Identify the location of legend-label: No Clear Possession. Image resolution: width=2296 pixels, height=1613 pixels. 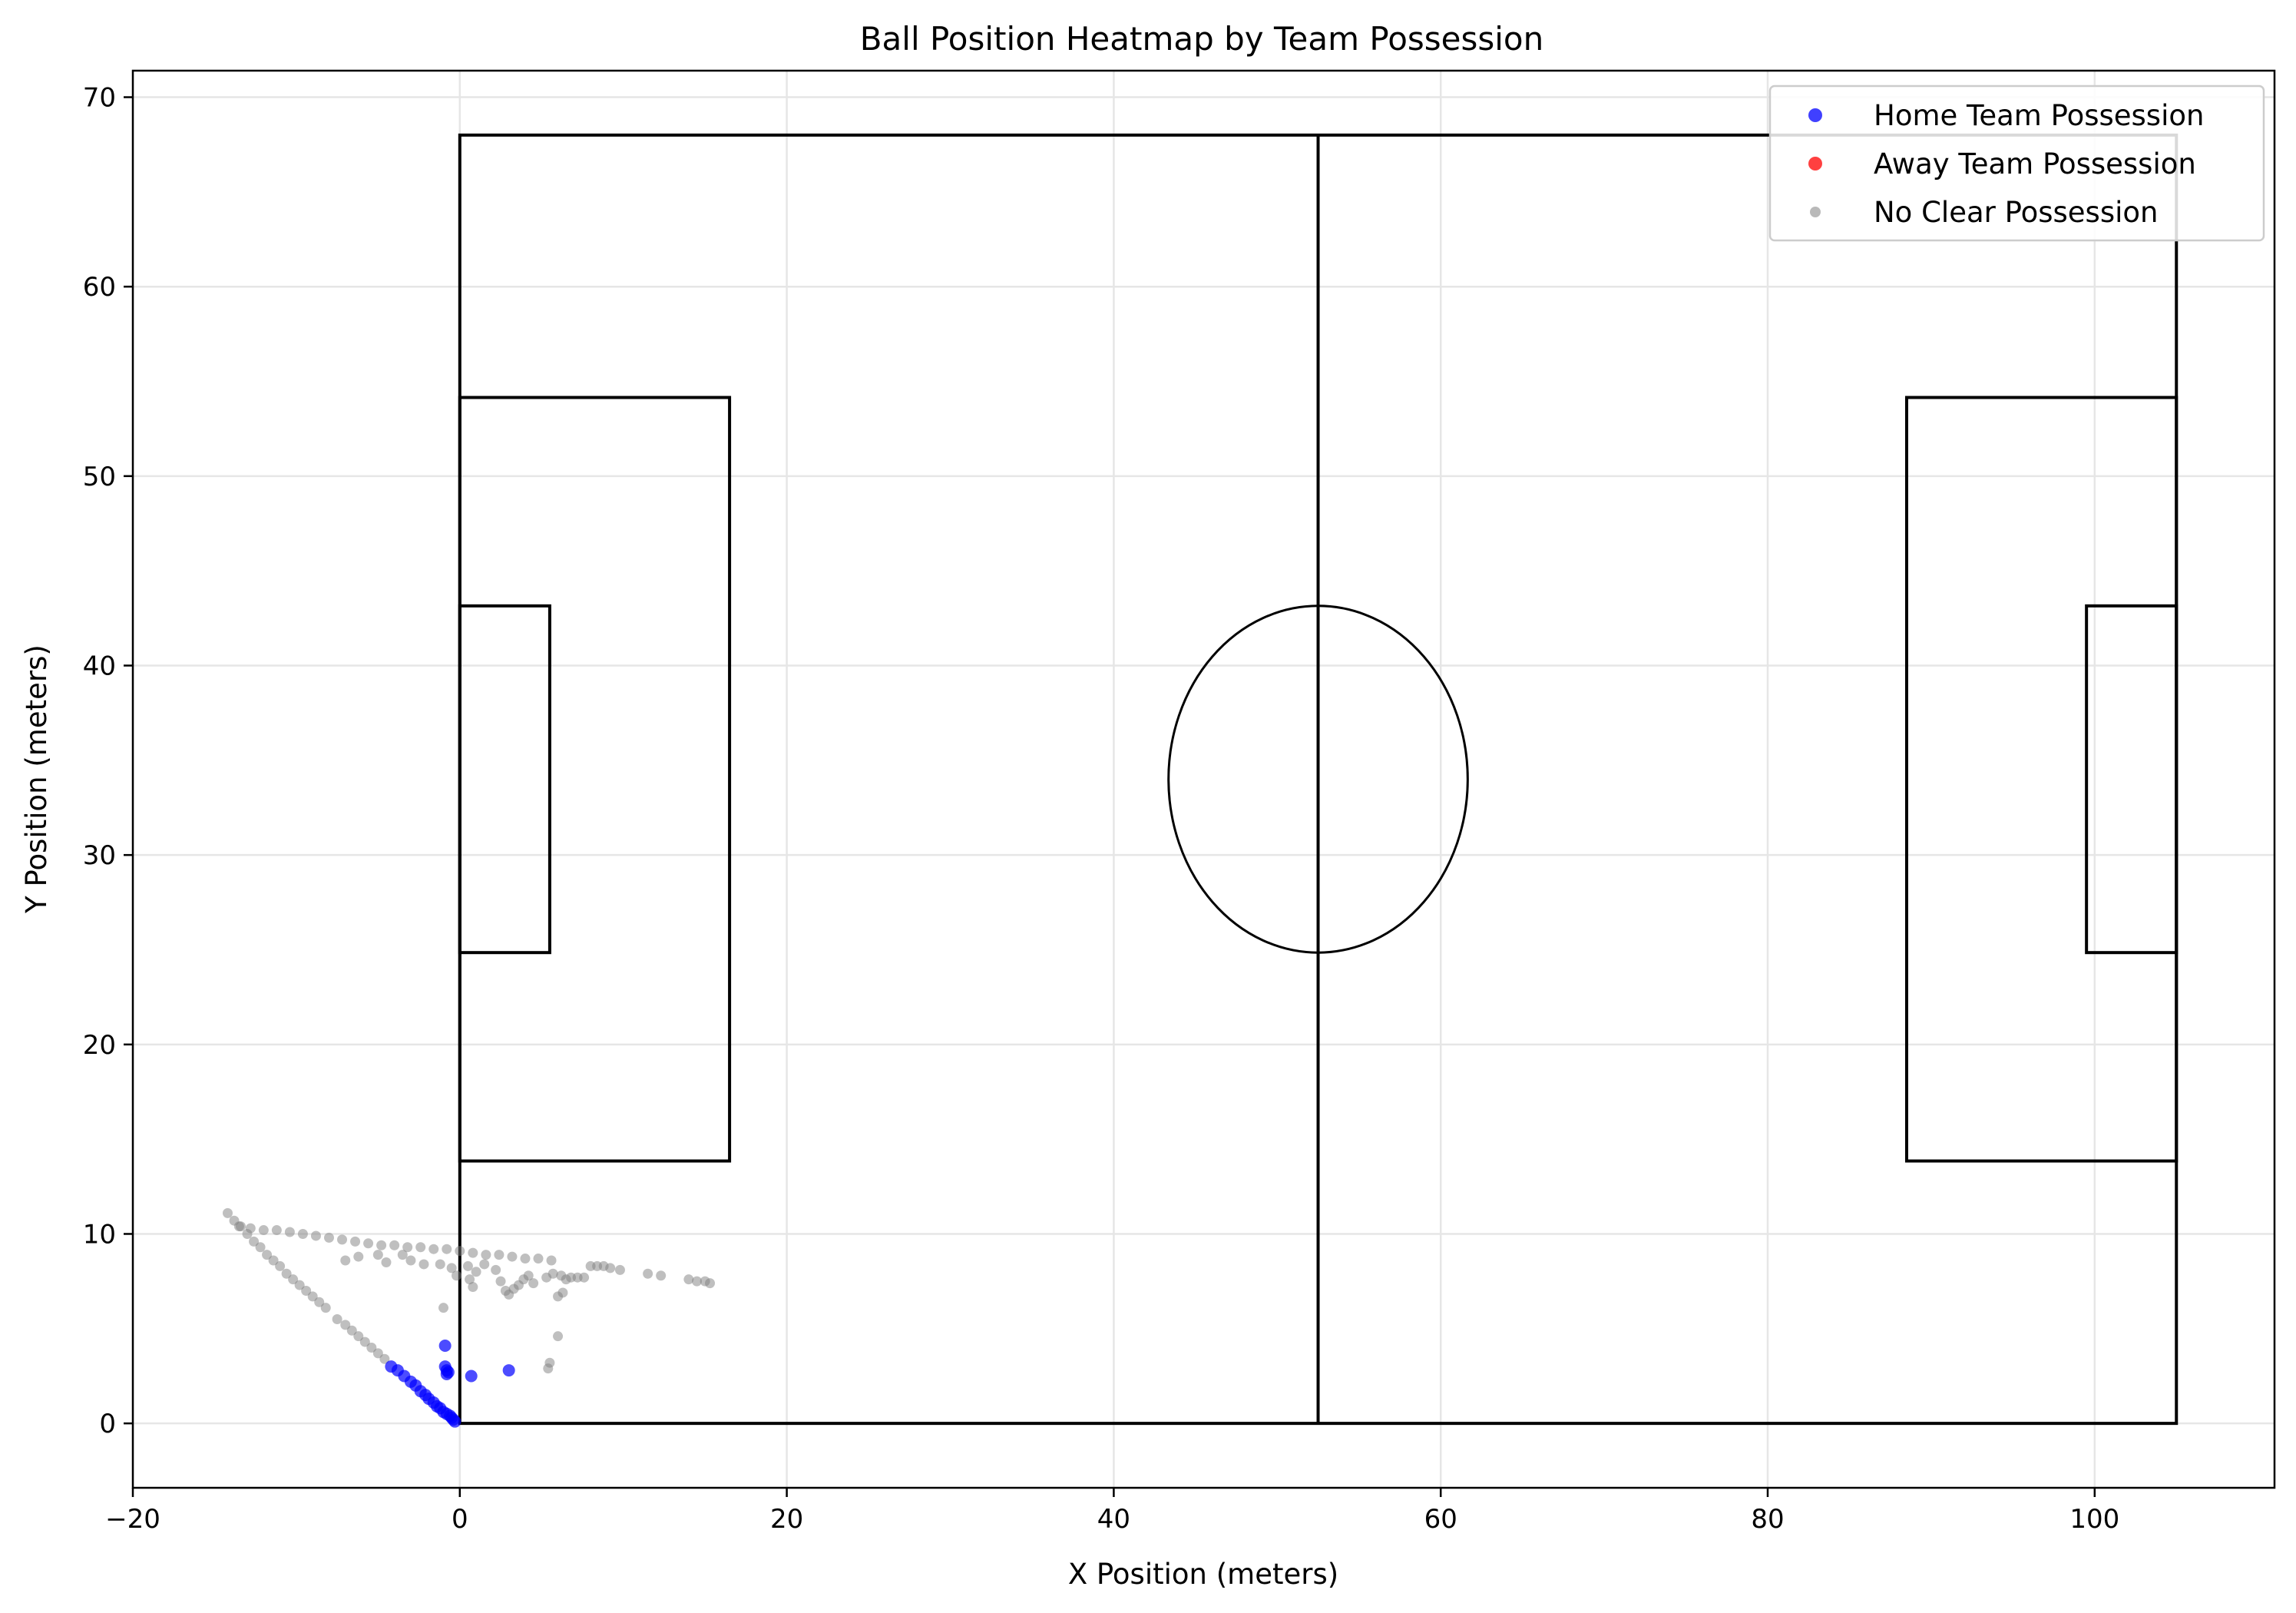
(2016, 212).